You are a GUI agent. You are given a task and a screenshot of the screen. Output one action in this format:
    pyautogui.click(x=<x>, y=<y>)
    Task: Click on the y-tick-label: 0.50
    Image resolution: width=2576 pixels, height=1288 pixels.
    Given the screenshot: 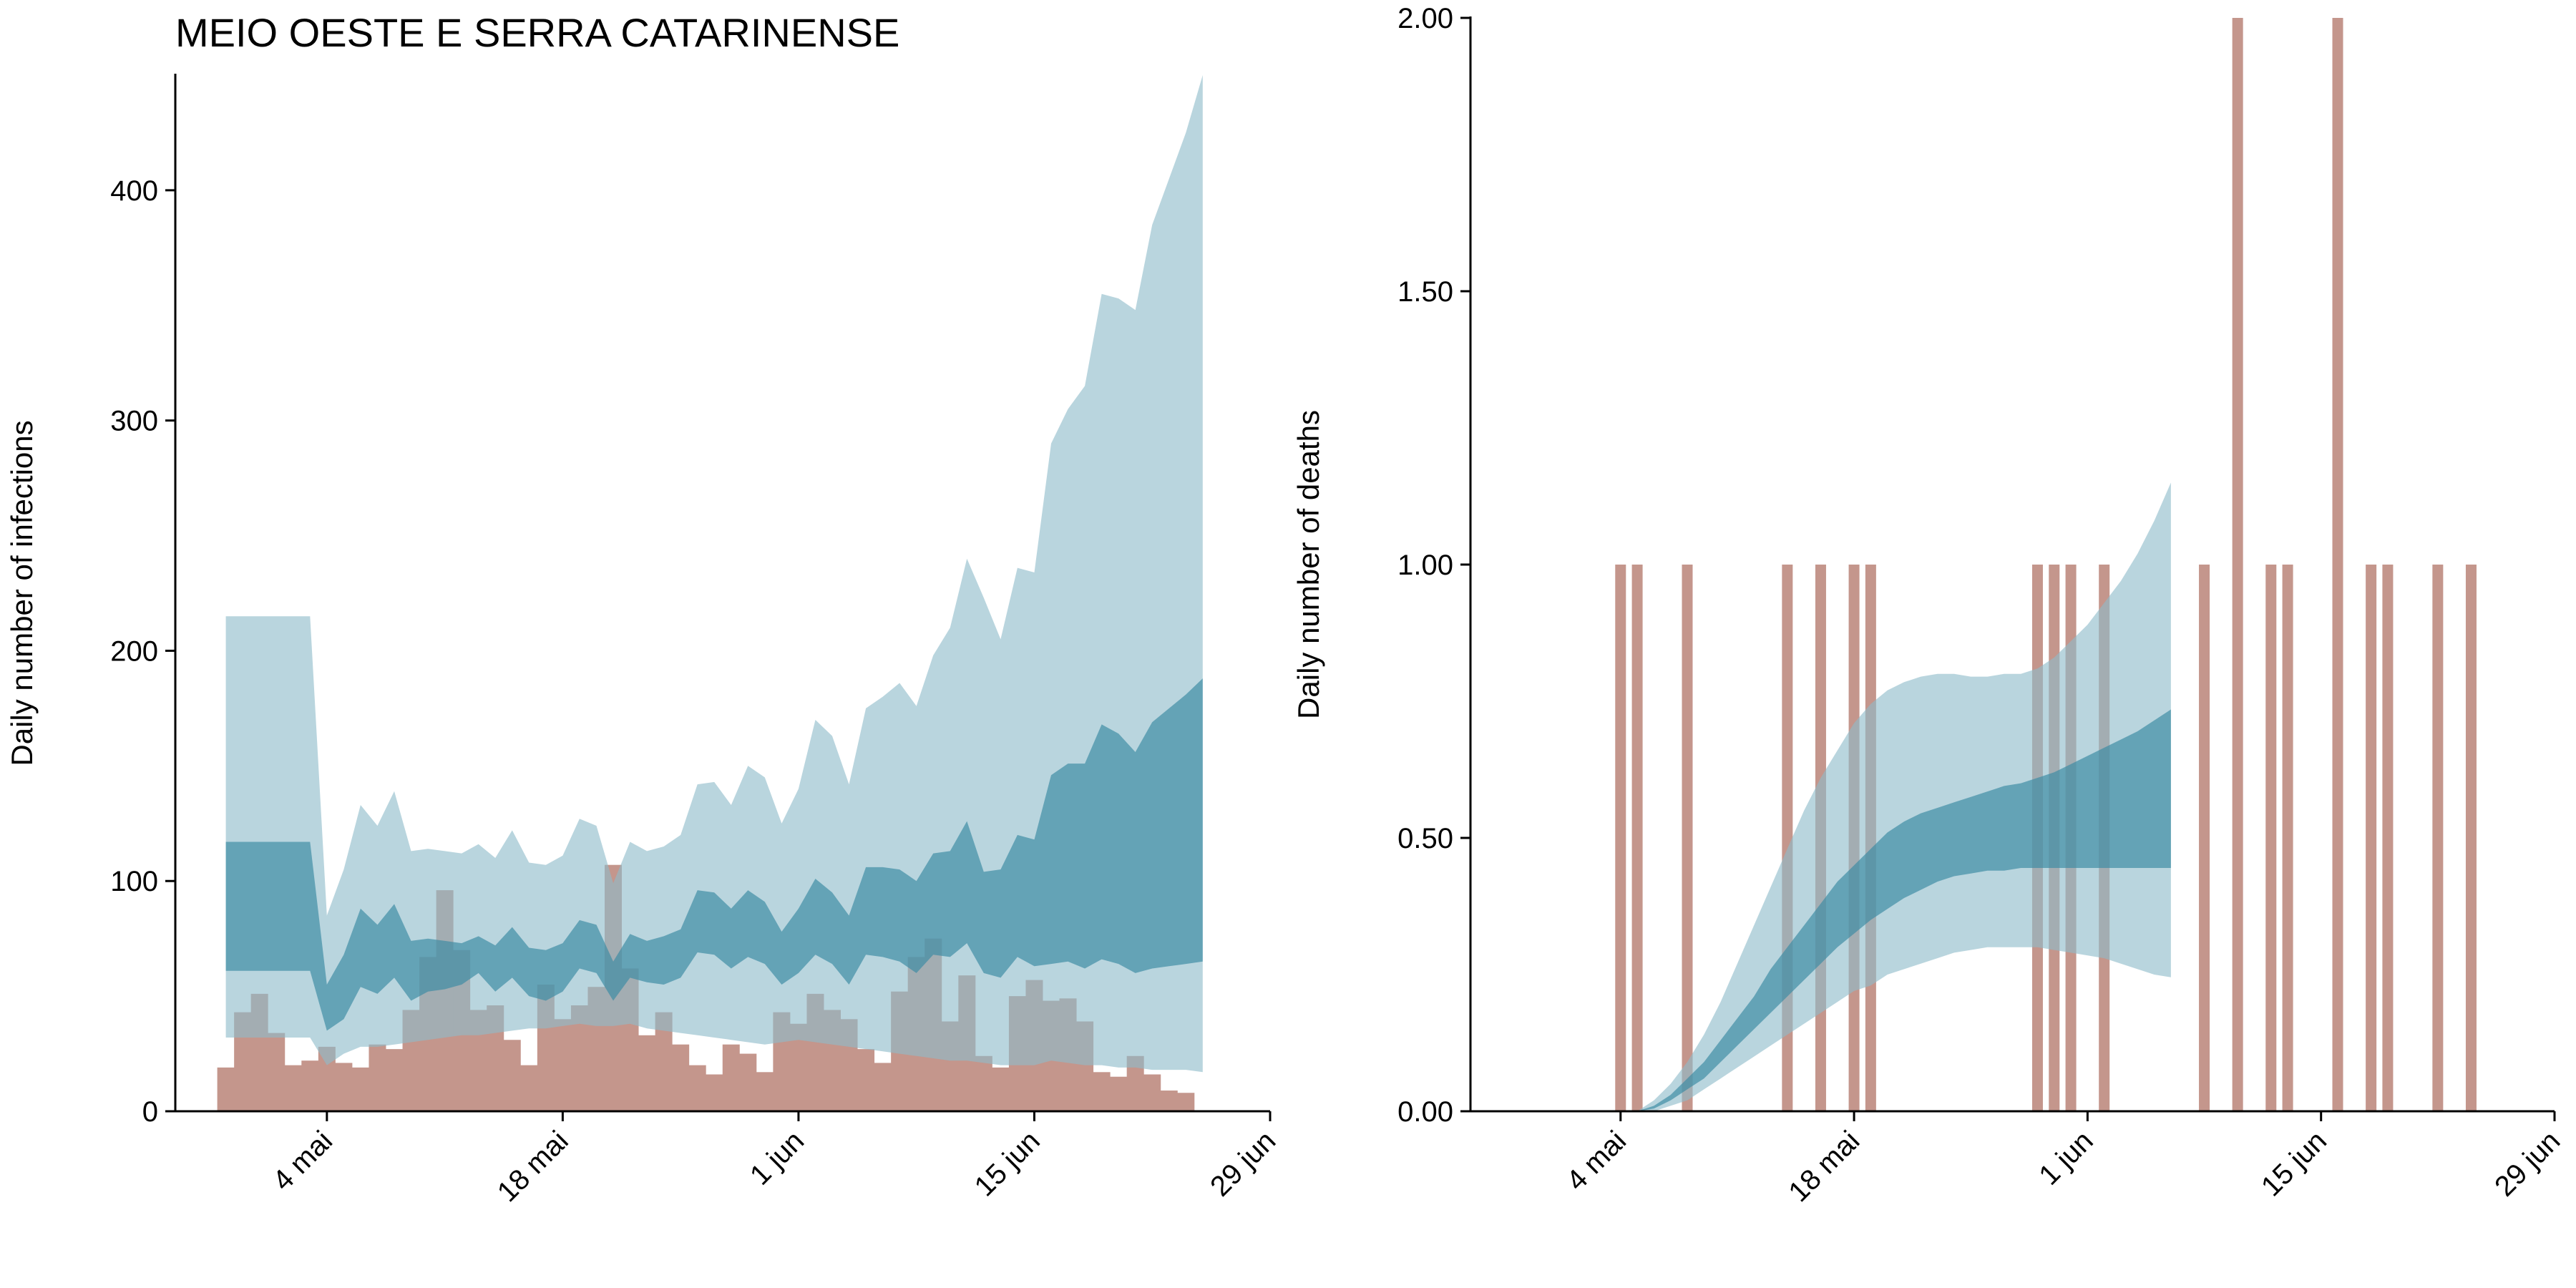 What is the action you would take?
    pyautogui.click(x=1425, y=838)
    